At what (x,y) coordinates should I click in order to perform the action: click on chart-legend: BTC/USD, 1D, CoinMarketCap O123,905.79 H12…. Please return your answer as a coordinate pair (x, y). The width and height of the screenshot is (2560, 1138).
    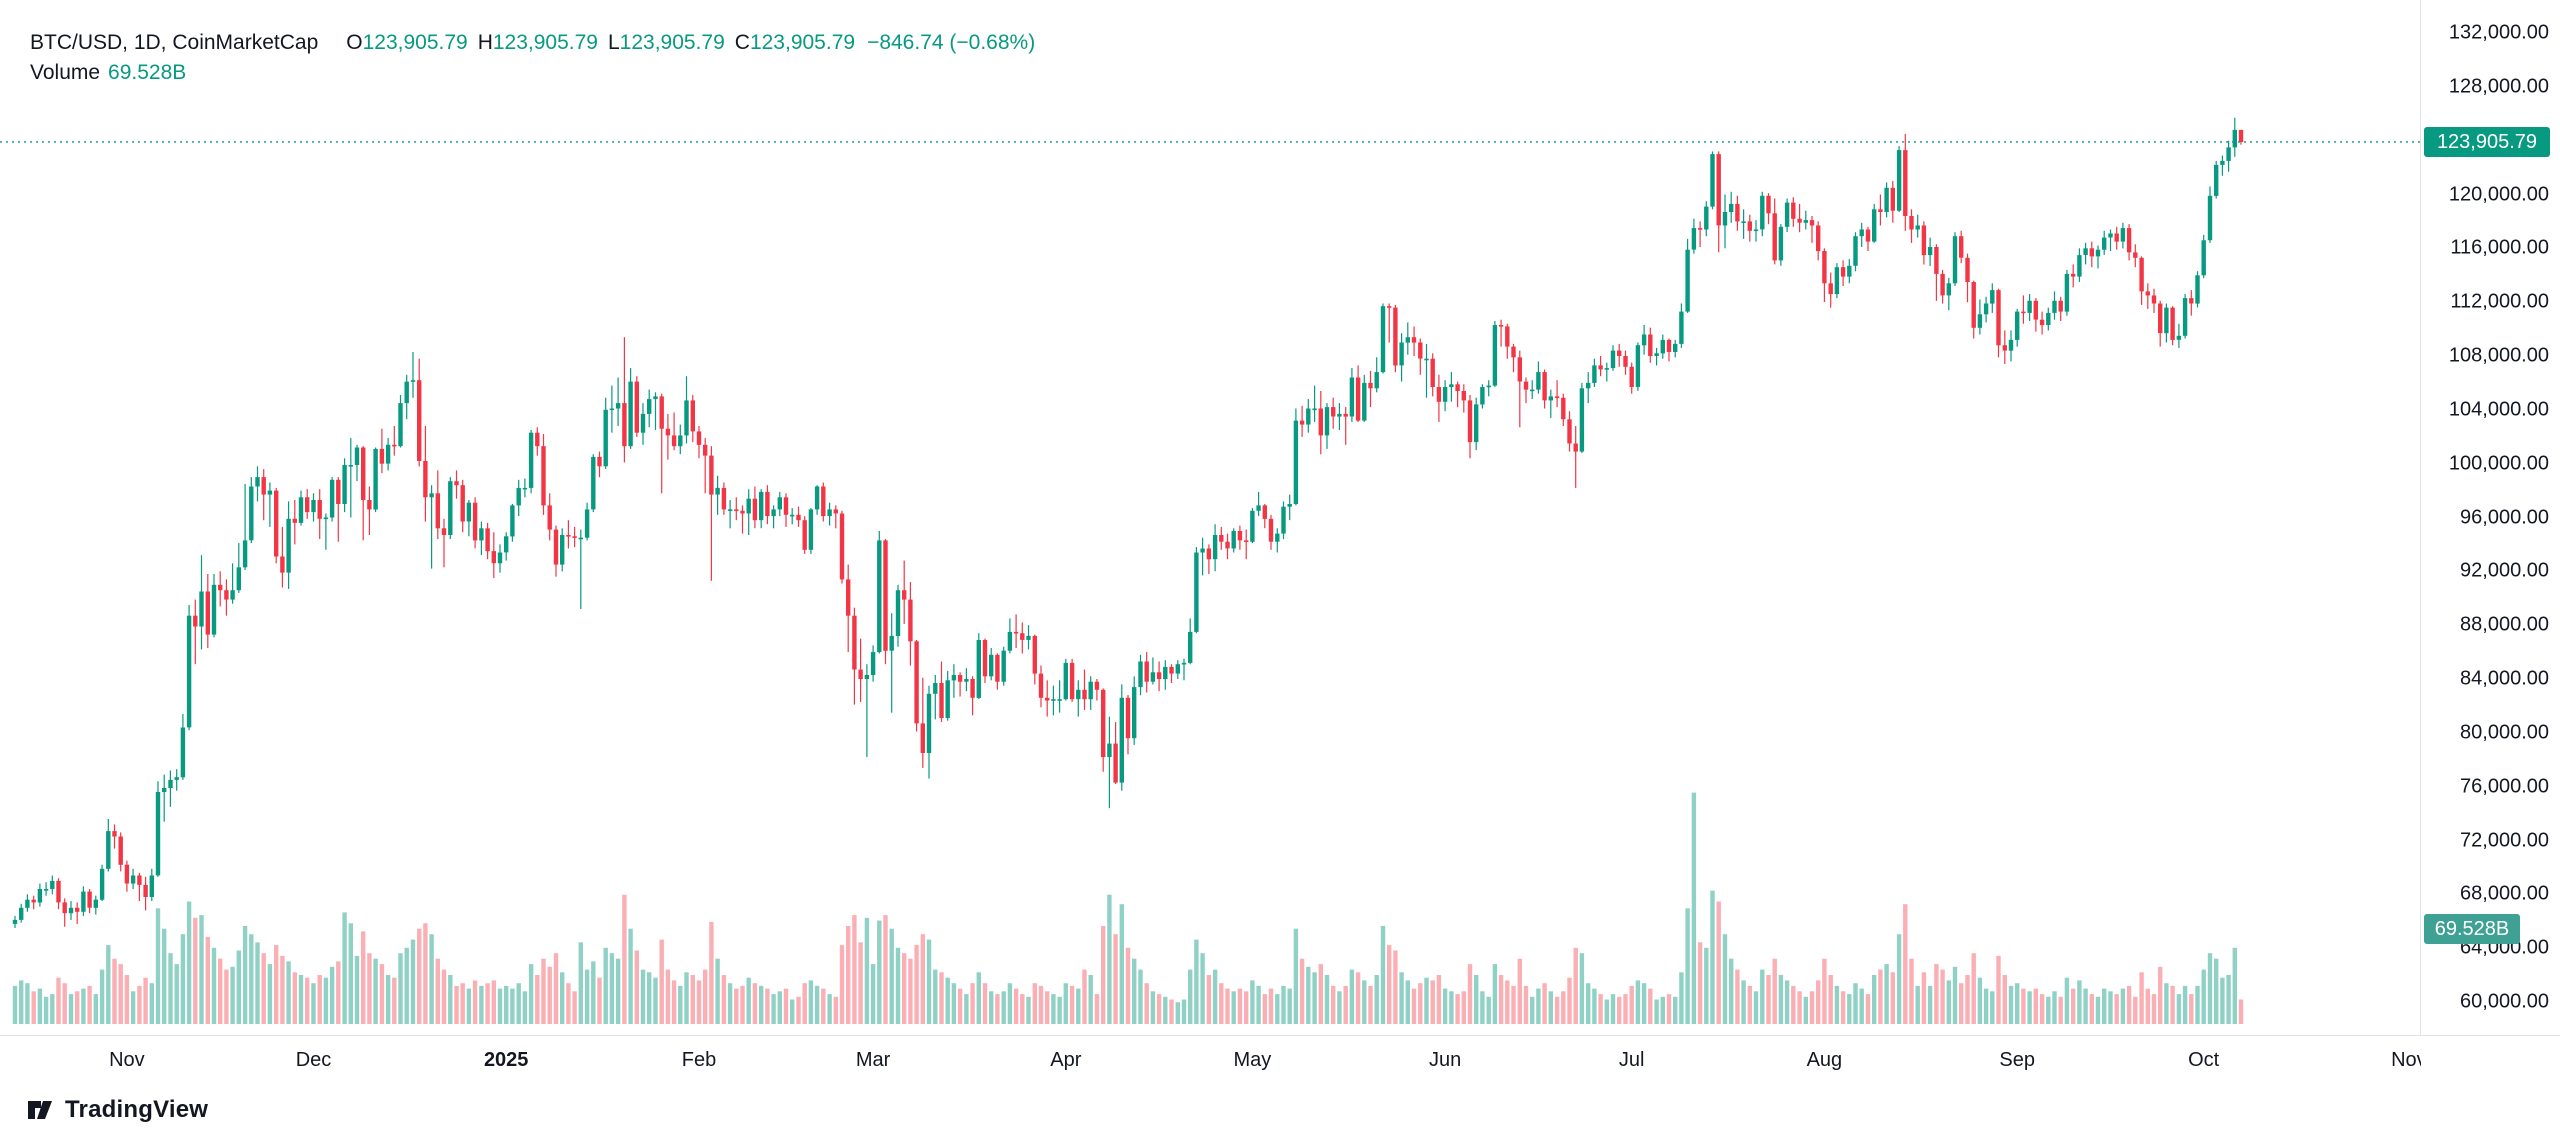
    Looking at the image, I should click on (532, 58).